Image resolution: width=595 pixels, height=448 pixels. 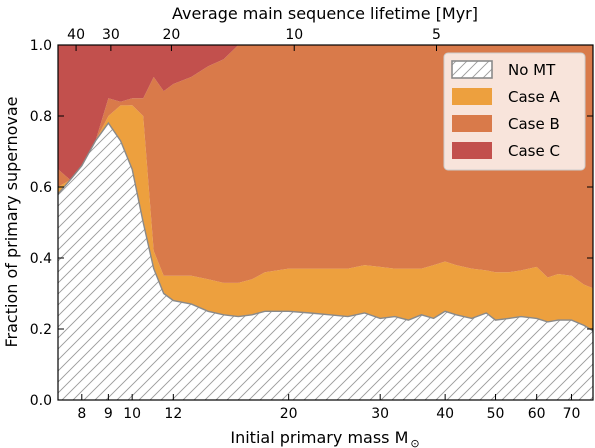 What do you see at coordinates (496, 414) in the screenshot?
I see `x-tick-label: 50` at bounding box center [496, 414].